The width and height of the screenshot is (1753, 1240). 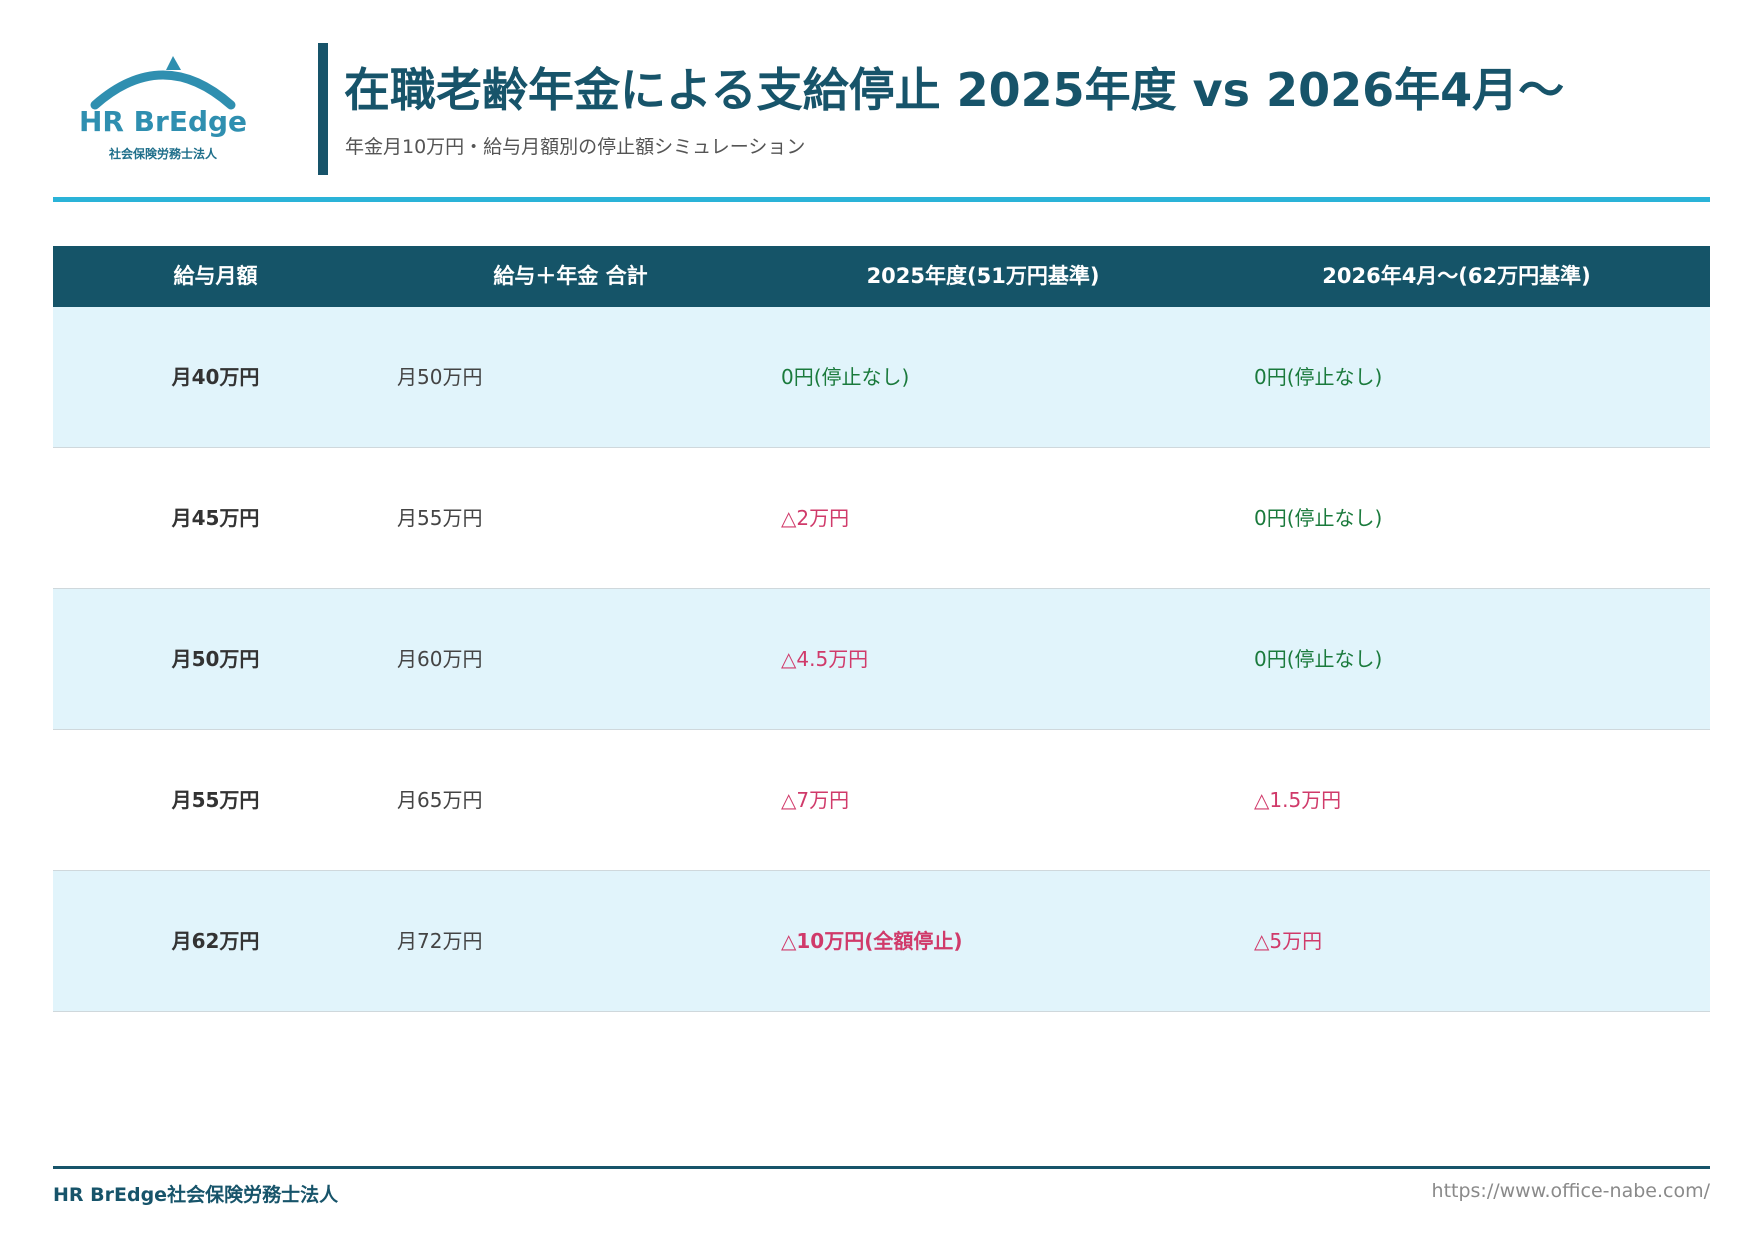 What do you see at coordinates (215, 276) in the screenshot?
I see `column-header-salary: 給与月額` at bounding box center [215, 276].